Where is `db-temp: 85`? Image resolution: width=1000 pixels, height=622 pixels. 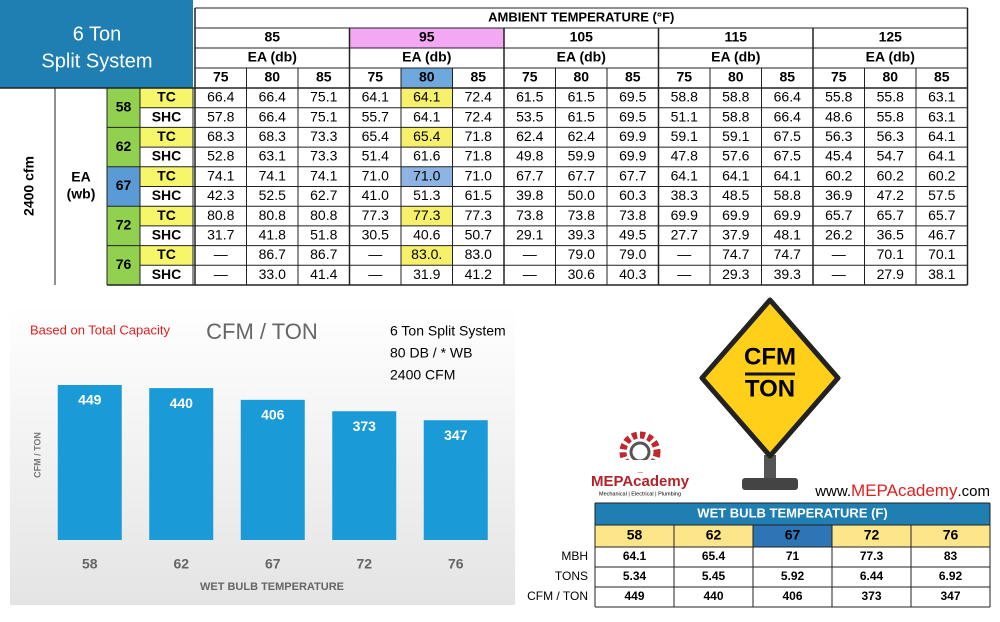
db-temp: 85 is located at coordinates (324, 77).